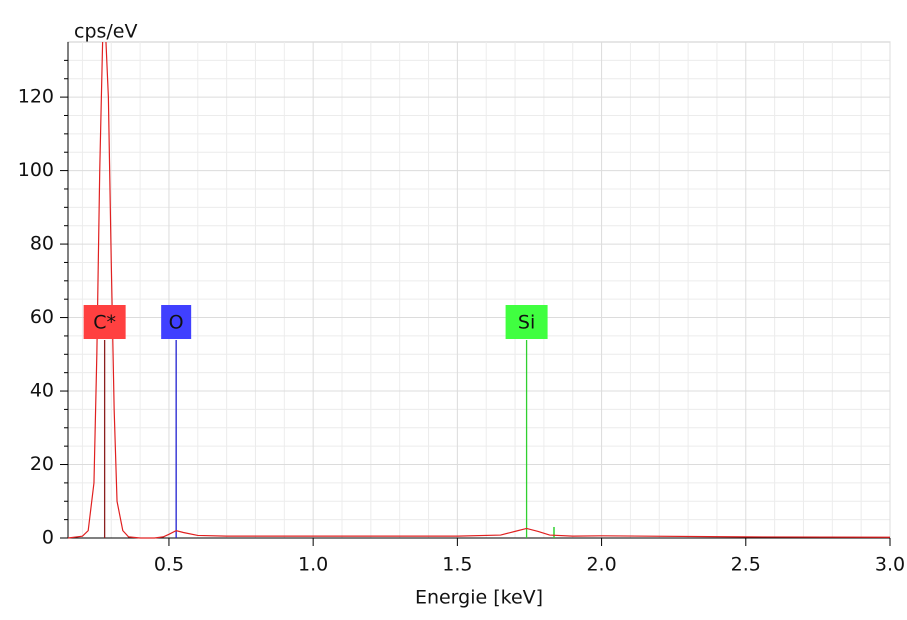 The height and width of the screenshot is (620, 907). Describe the element at coordinates (169, 565) in the screenshot. I see `x-tick-label: 0.5` at that location.